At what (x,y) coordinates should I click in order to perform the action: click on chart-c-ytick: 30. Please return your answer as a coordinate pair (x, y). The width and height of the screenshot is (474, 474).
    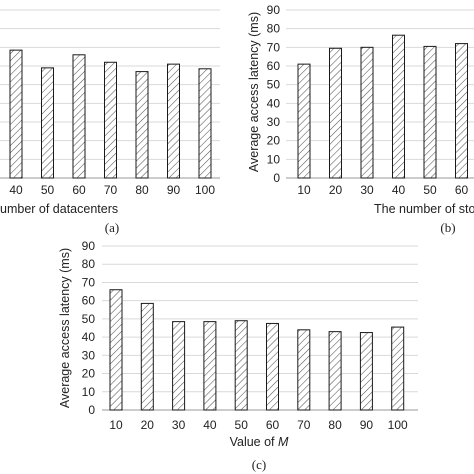
    Looking at the image, I should click on (89, 355).